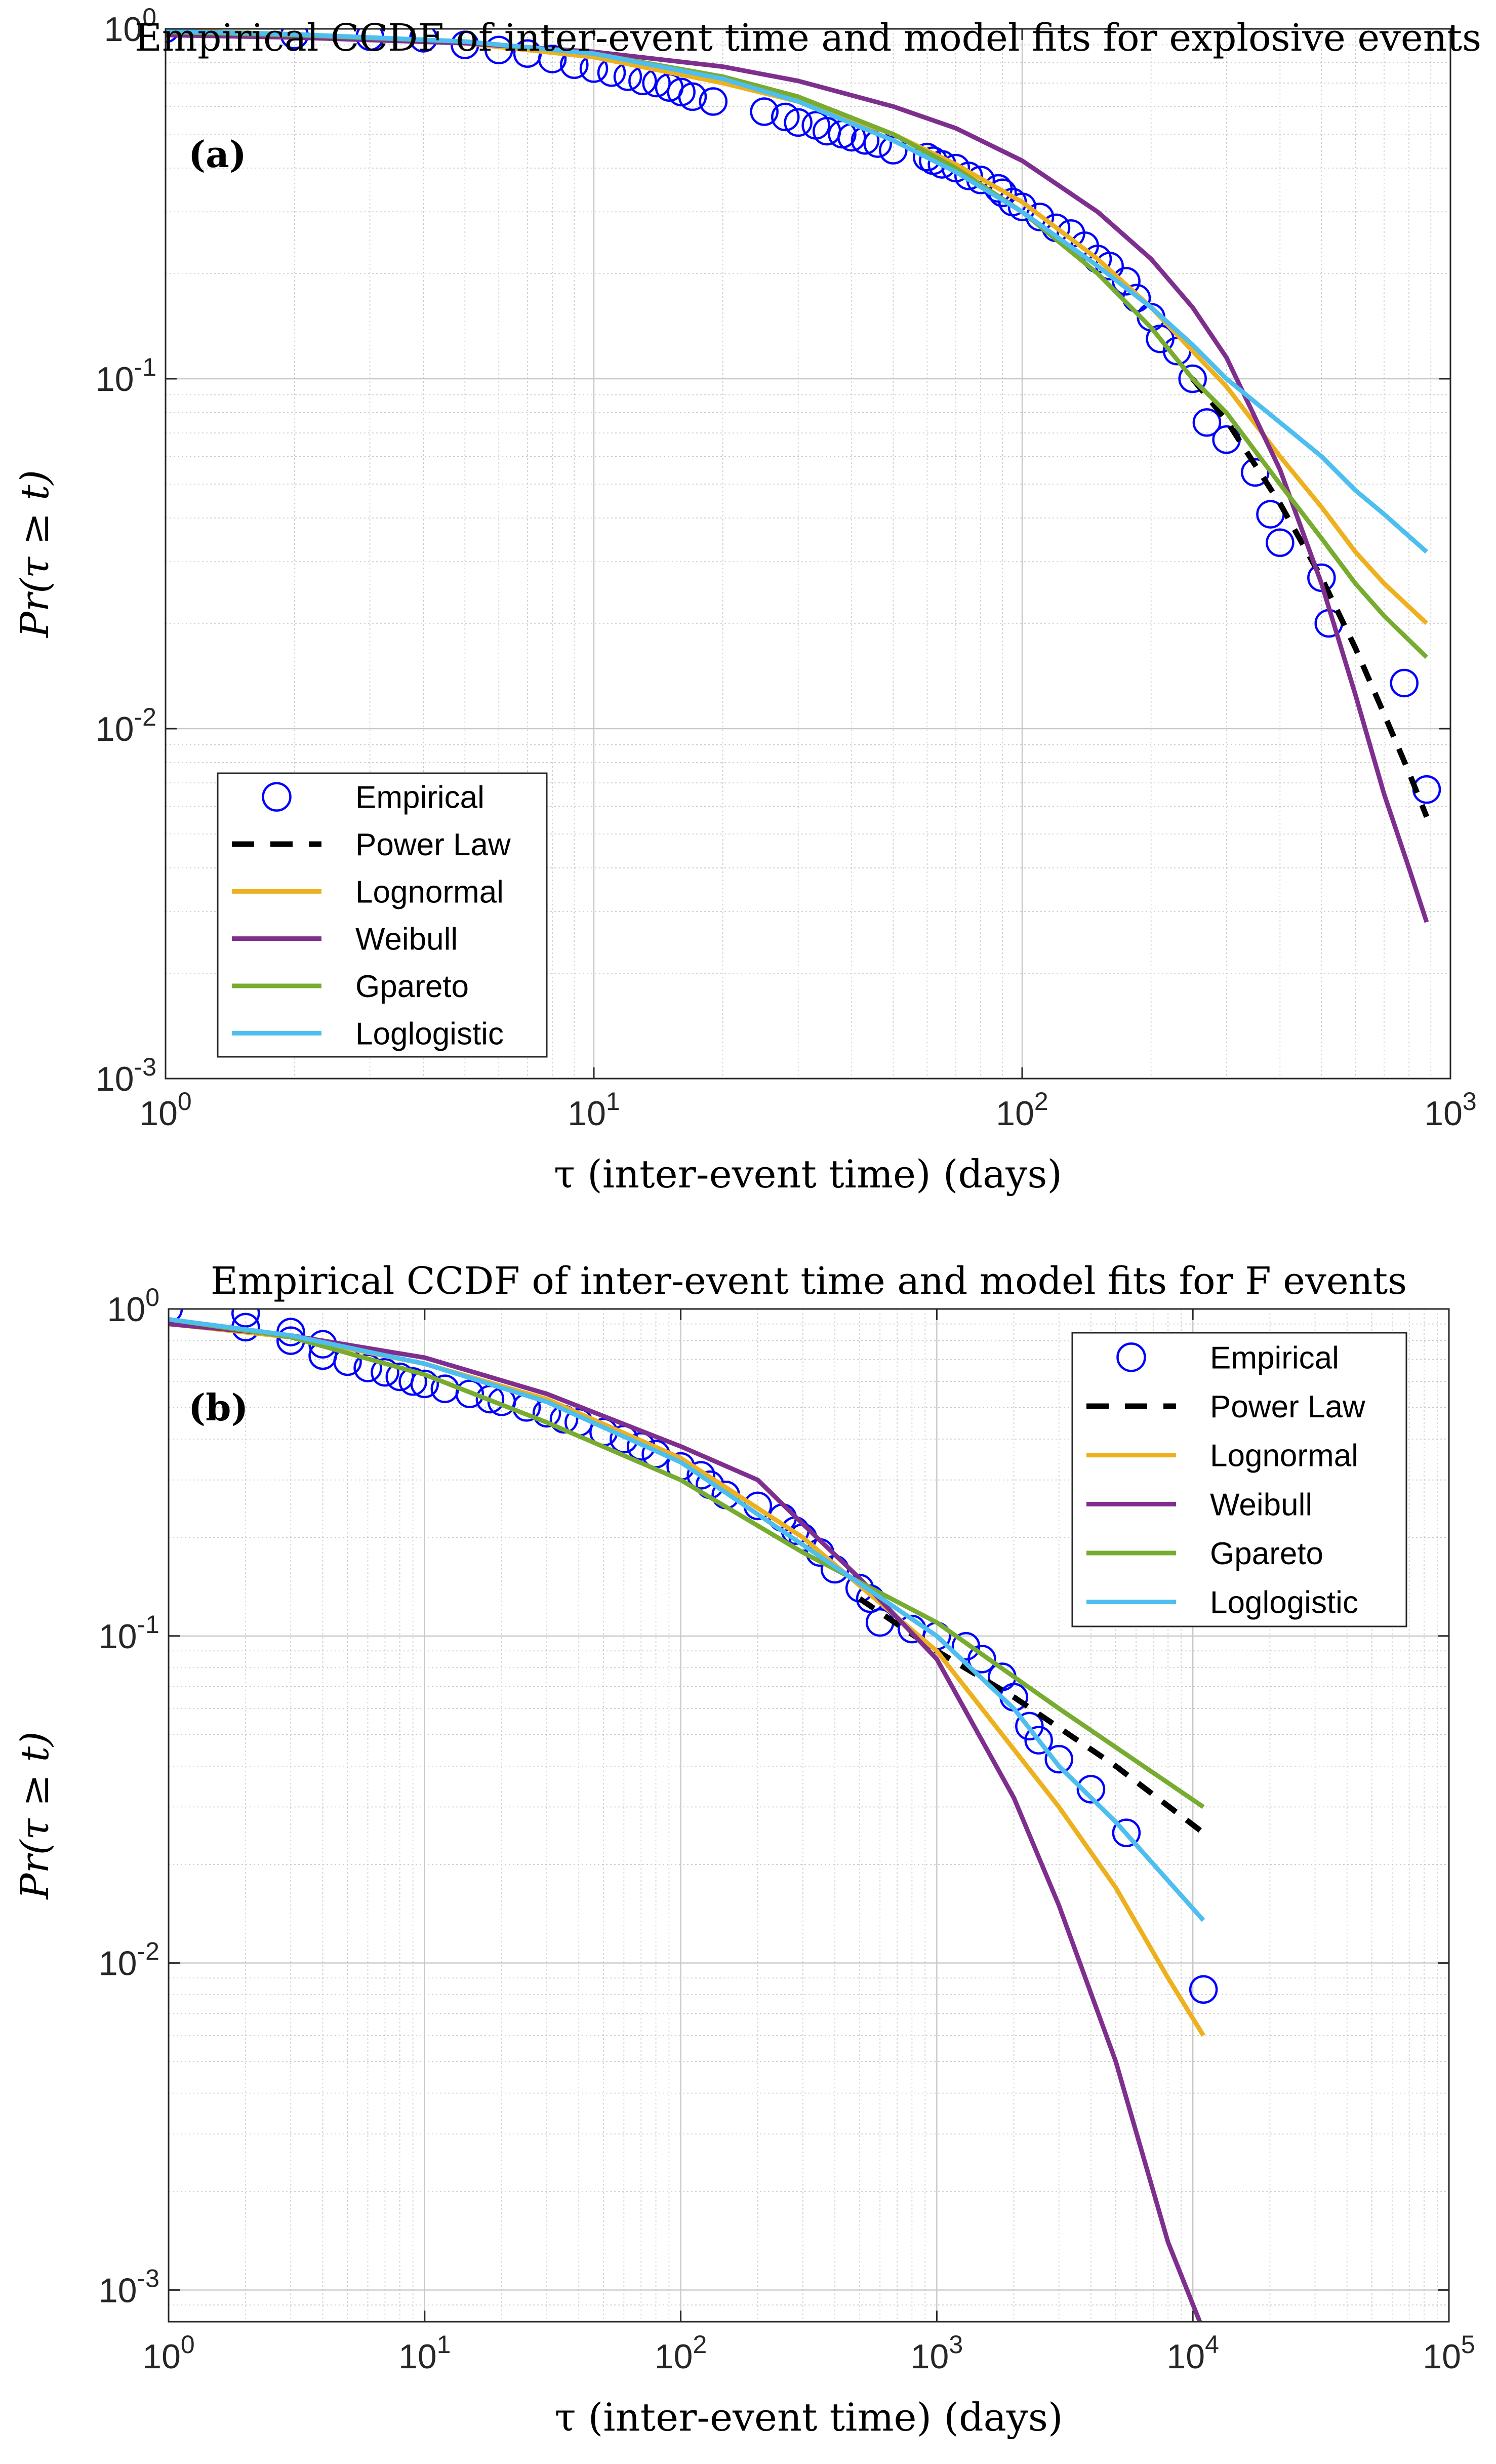 Image resolution: width=1496 pixels, height=2464 pixels. What do you see at coordinates (145, 367) in the screenshot?
I see `tick-exponent: -1` at bounding box center [145, 367].